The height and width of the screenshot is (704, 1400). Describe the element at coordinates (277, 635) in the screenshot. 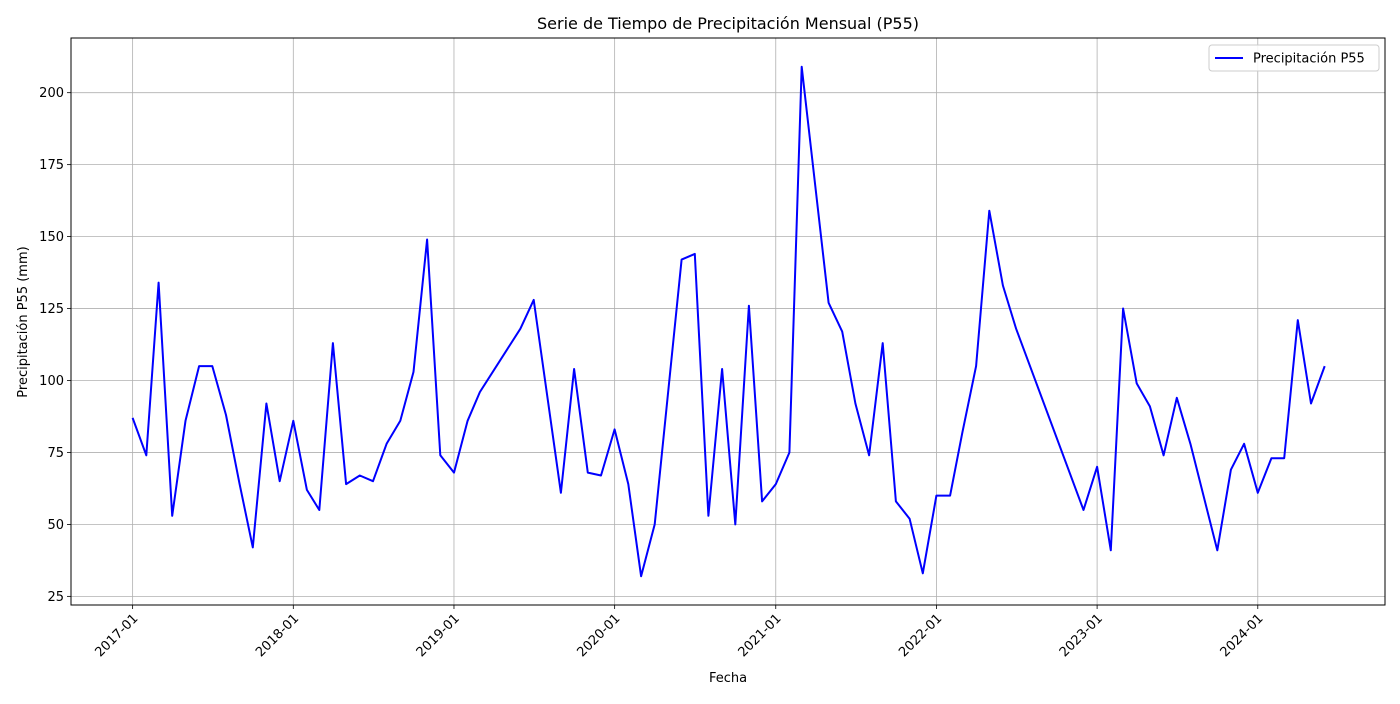

I see `x-tick-label: 2018-01` at that location.